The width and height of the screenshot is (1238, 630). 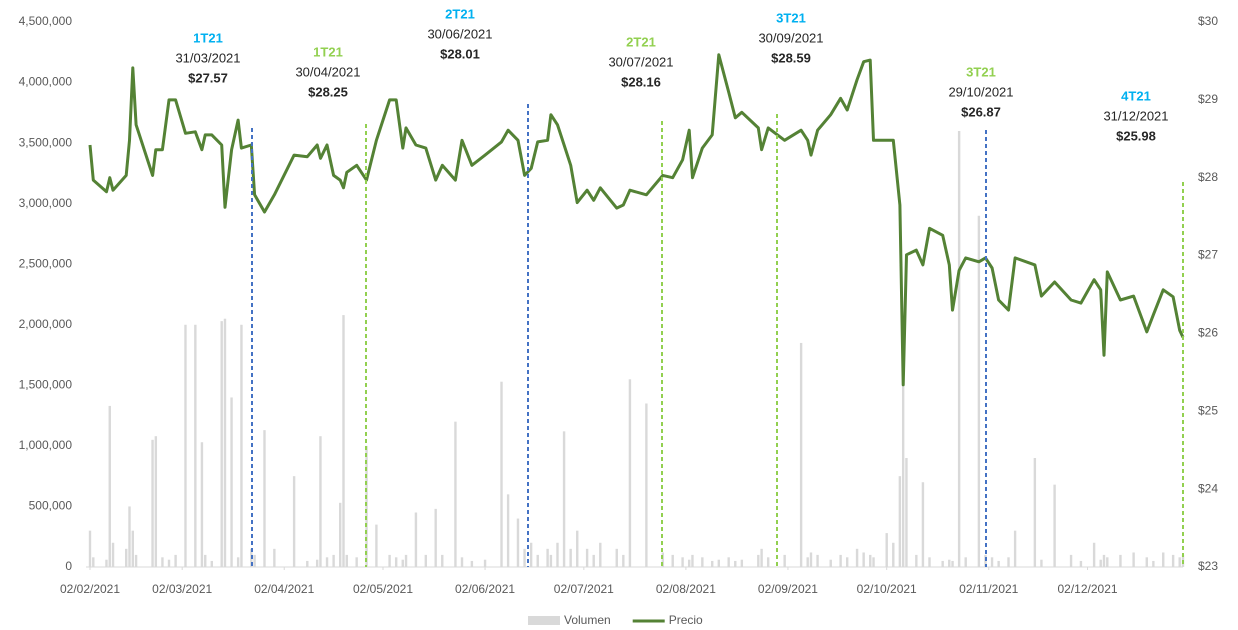 I want to click on annotation-date: 30/04/2021, so click(x=327, y=71).